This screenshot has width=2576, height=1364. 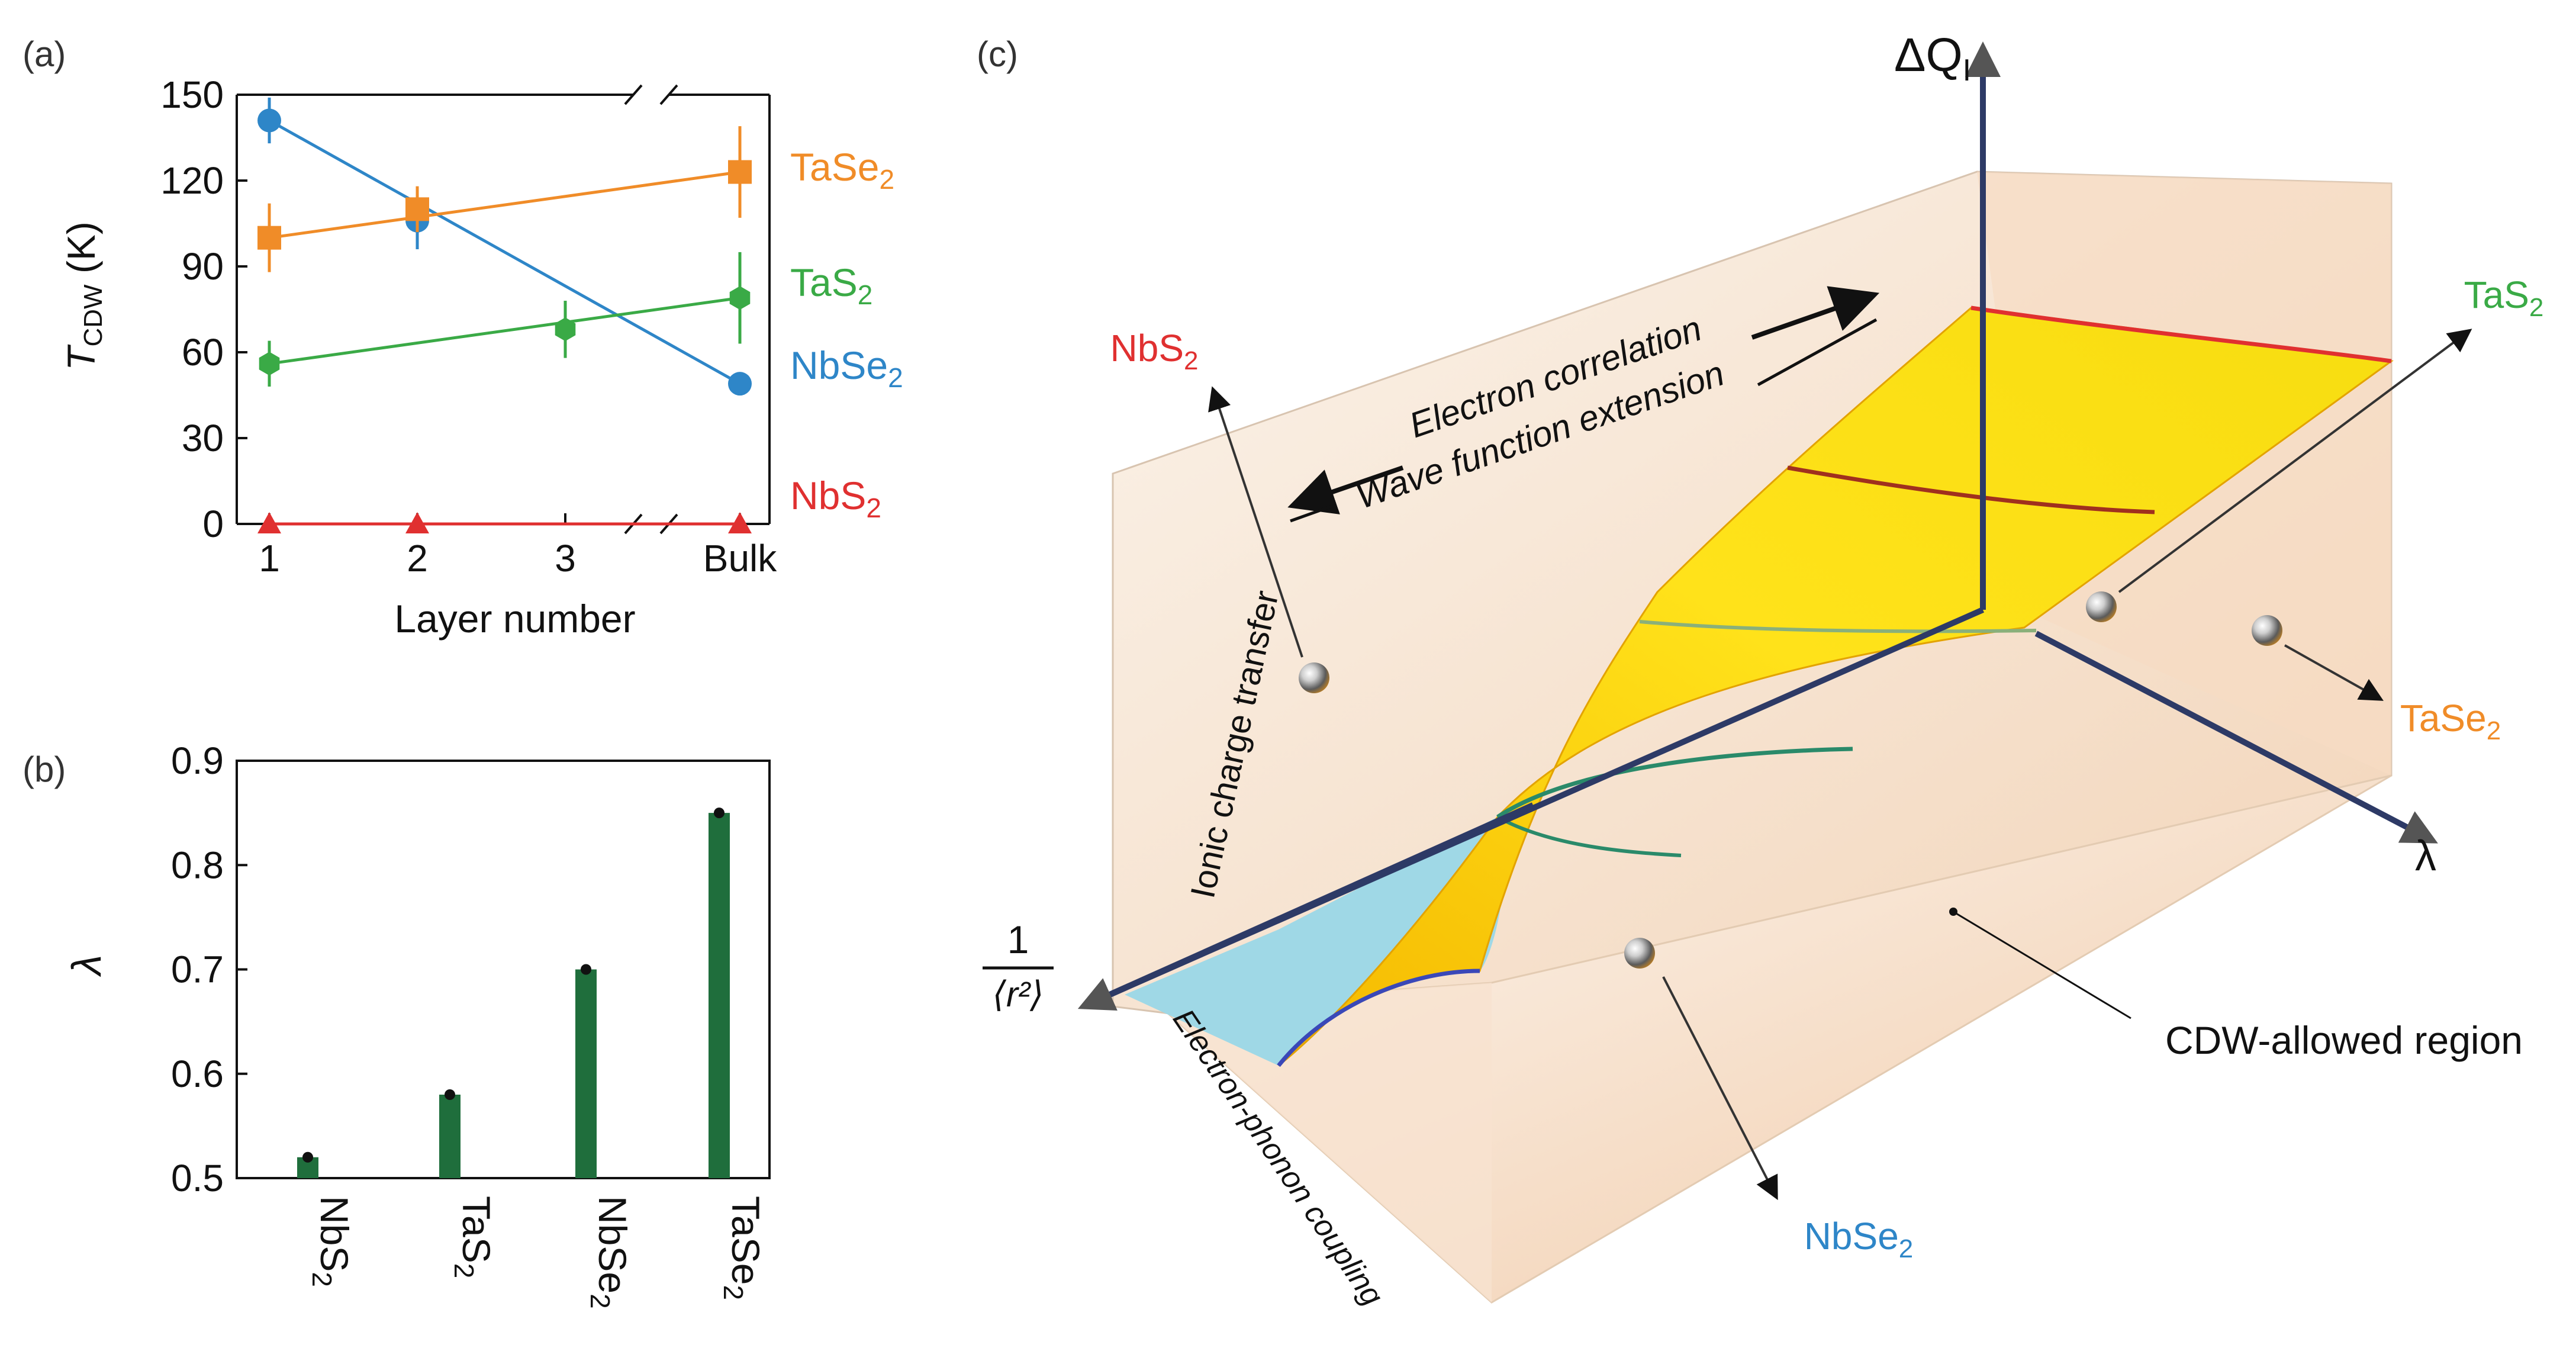 I want to click on panel-a-y-tick-label: 60, so click(x=203, y=352).